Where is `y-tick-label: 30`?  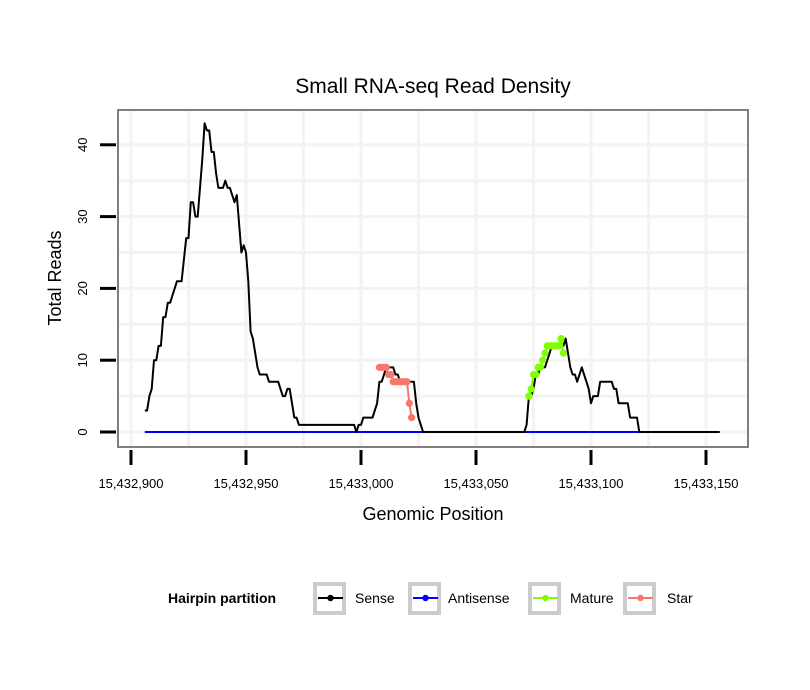 y-tick-label: 30 is located at coordinates (82, 216).